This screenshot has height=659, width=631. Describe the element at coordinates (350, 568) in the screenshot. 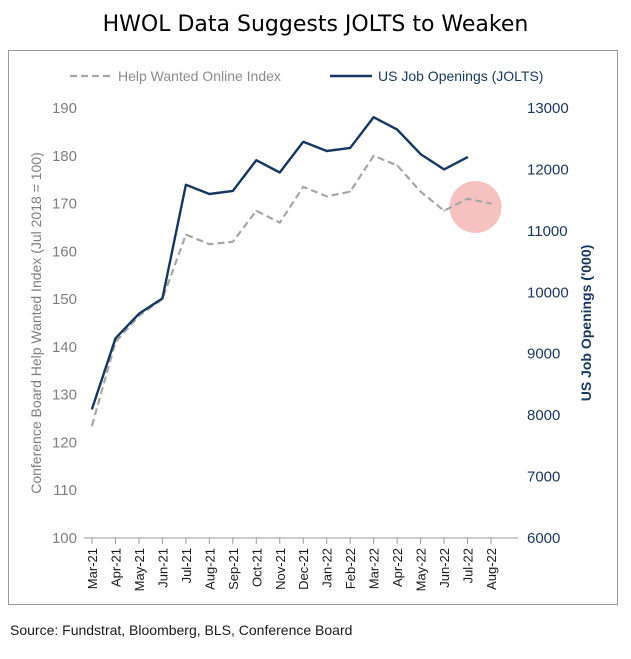

I see `x-tick-label: Feb-22` at that location.